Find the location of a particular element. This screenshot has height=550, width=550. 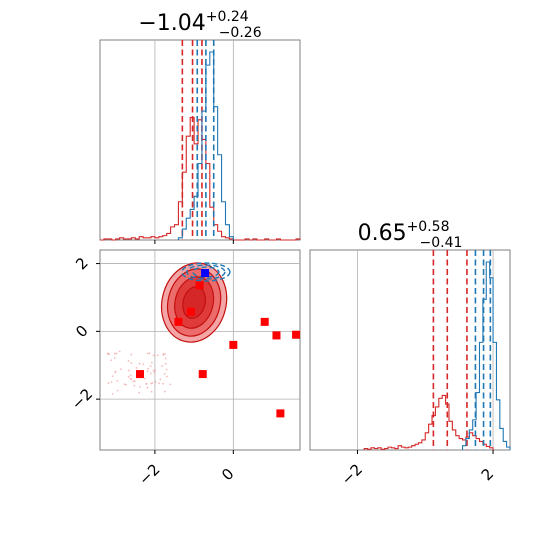

y-tick-label: 0 is located at coordinates (81, 331).